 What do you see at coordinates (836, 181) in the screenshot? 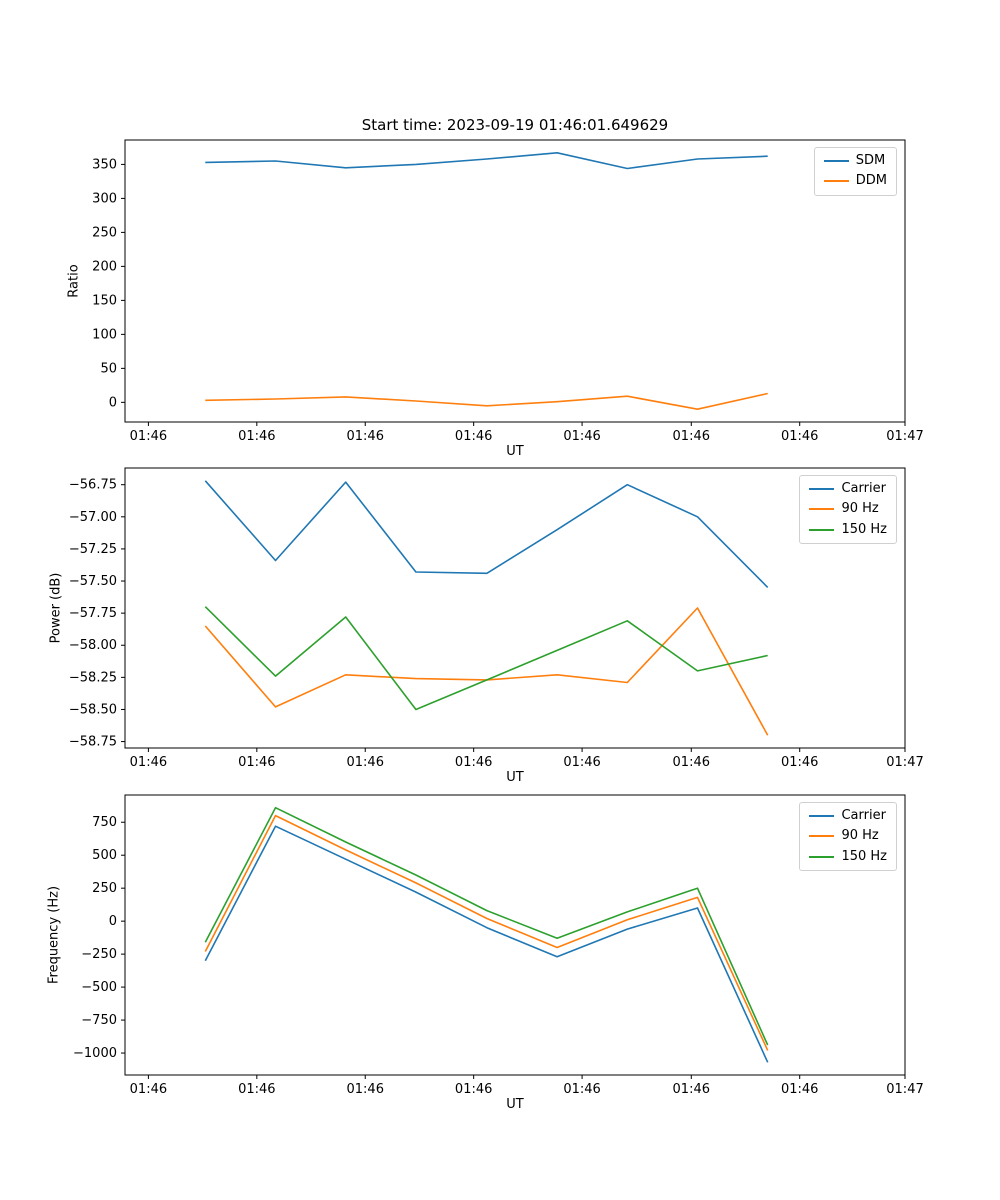
I see `legend-line-sample-ddm` at bounding box center [836, 181].